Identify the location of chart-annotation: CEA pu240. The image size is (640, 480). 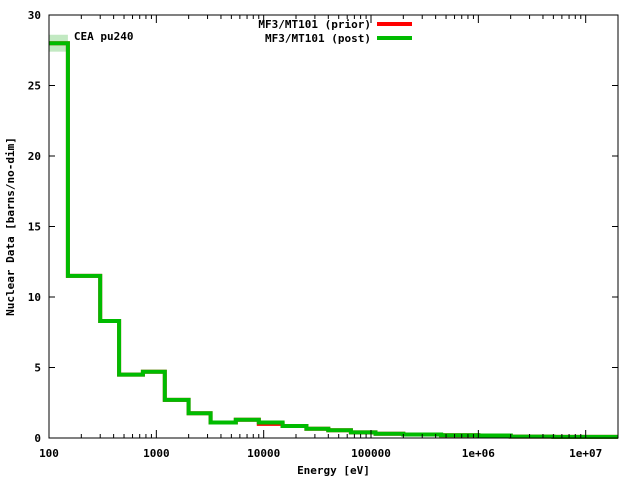
(104, 36).